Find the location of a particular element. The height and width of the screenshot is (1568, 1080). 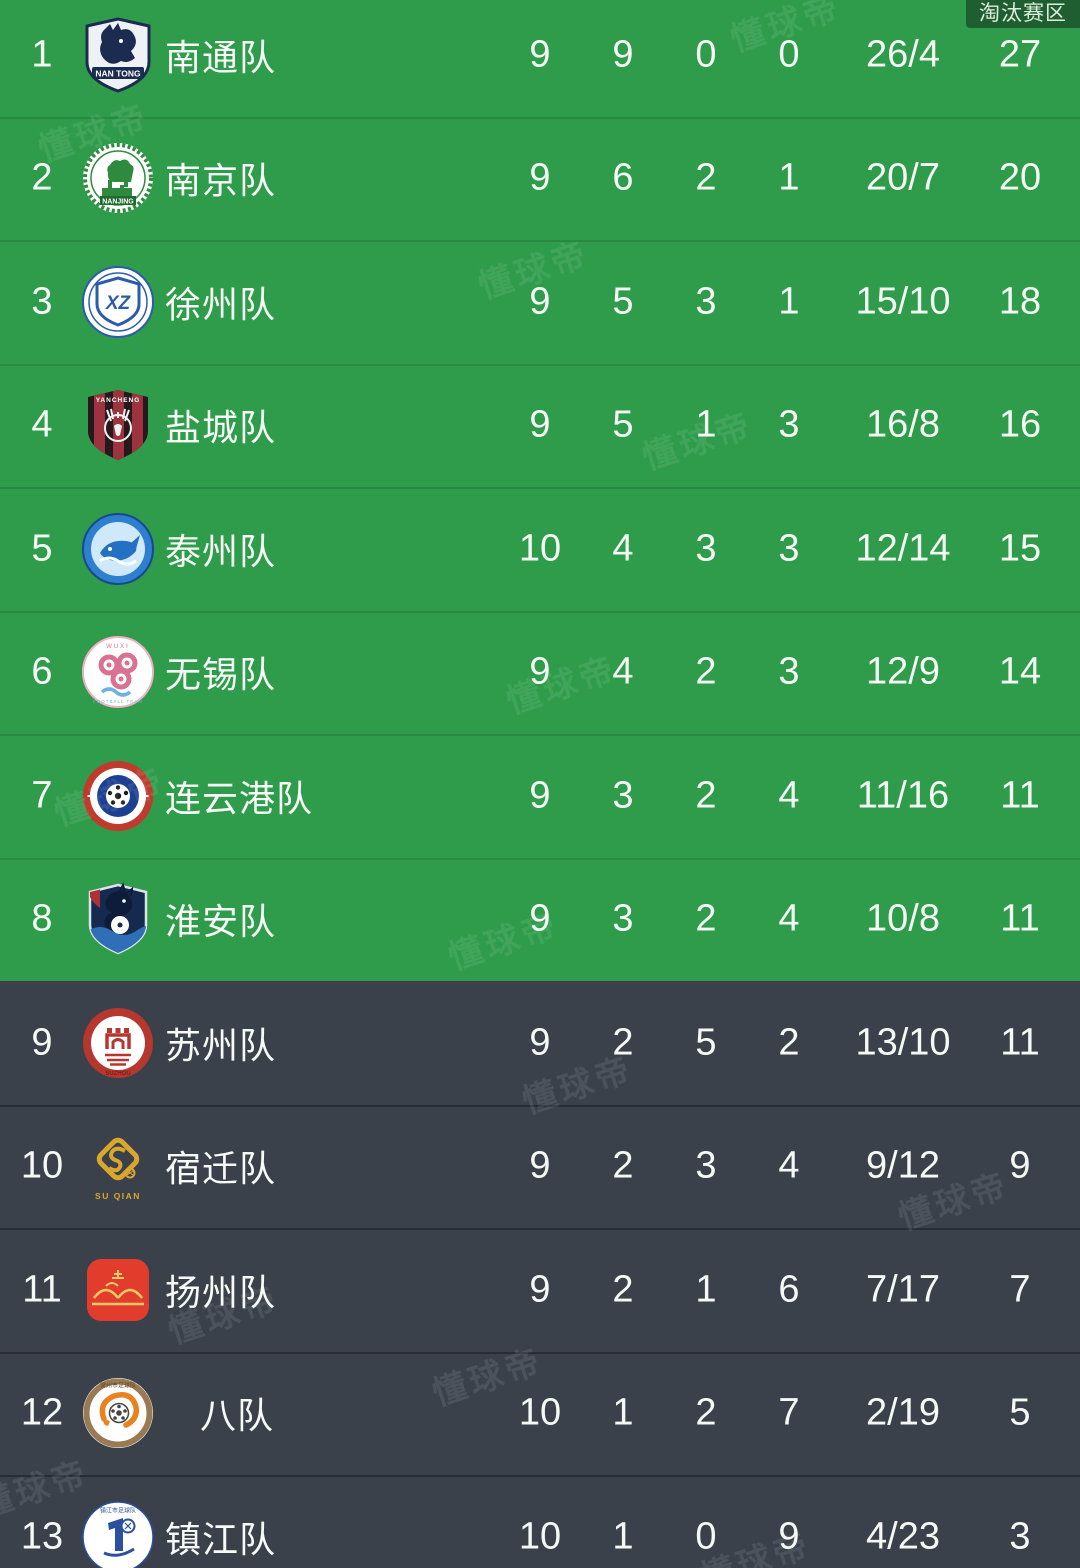

team-name: 泰州队 is located at coordinates (221, 551).